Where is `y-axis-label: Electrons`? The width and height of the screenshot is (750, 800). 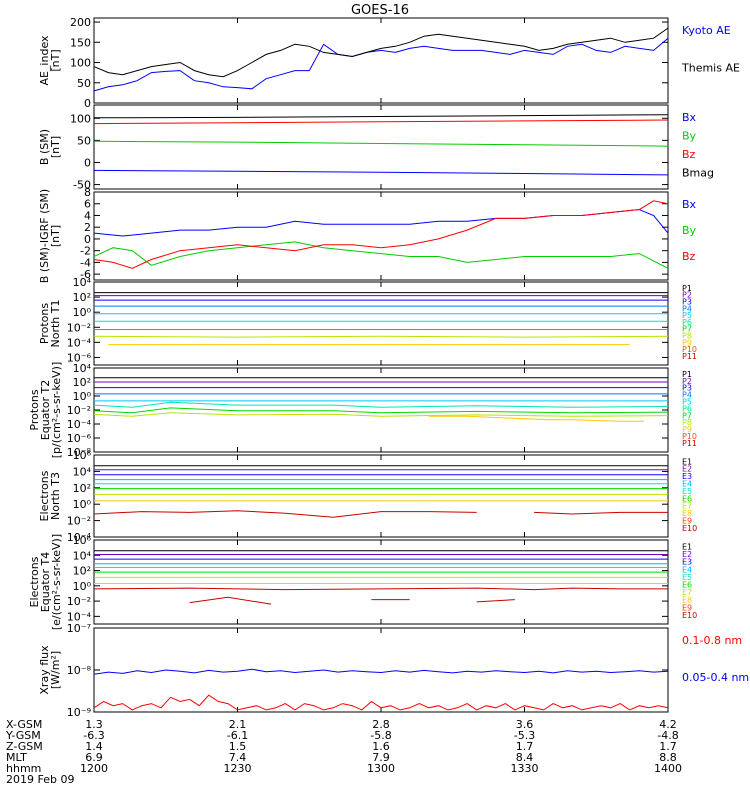
y-axis-label: Electrons is located at coordinates (34, 581).